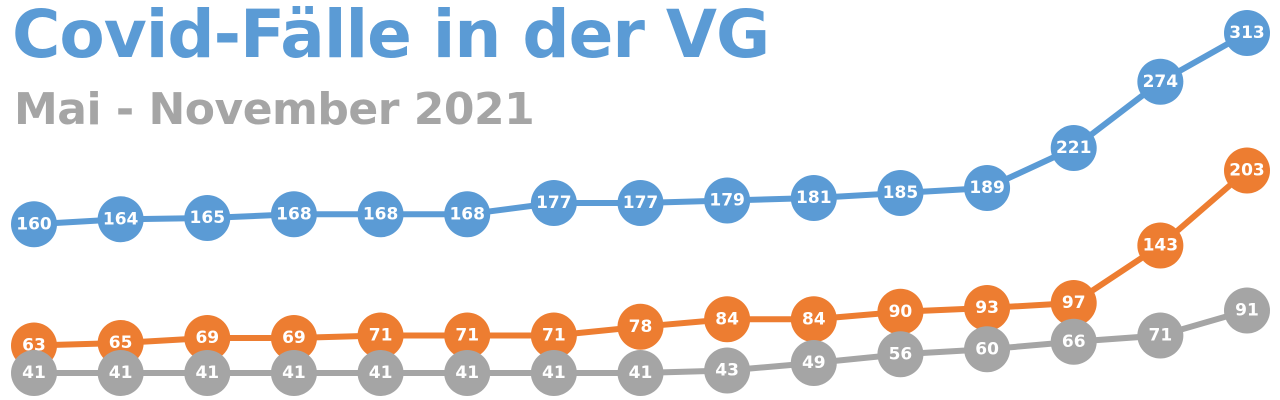 The image size is (1280, 400). I want to click on data-label: 66, so click(1074, 342).